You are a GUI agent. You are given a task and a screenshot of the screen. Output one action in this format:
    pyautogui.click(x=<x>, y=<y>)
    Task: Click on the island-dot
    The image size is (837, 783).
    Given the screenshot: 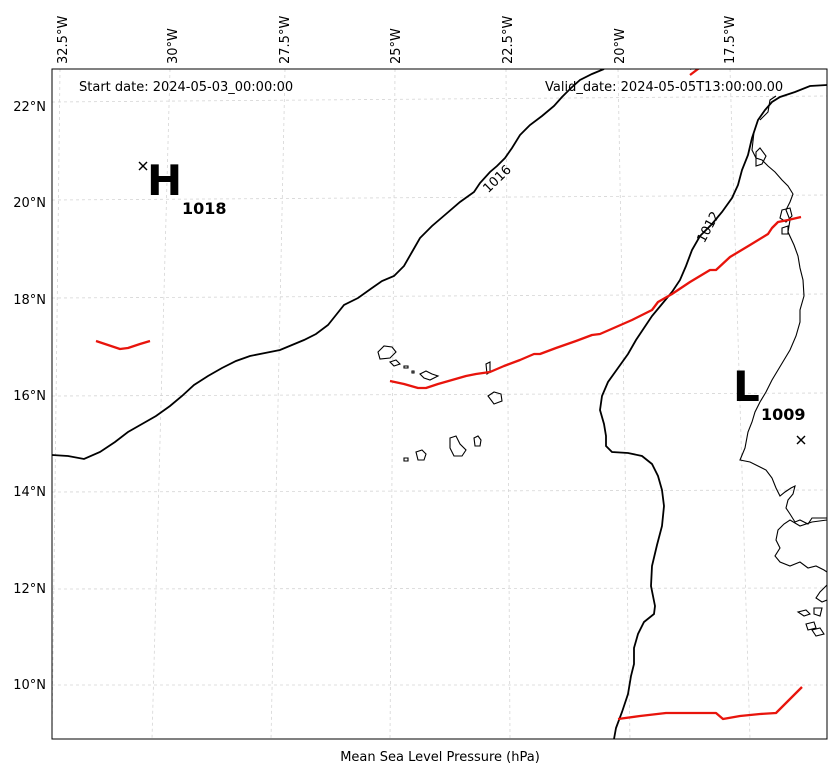 What is the action you would take?
    pyautogui.click(x=413, y=372)
    